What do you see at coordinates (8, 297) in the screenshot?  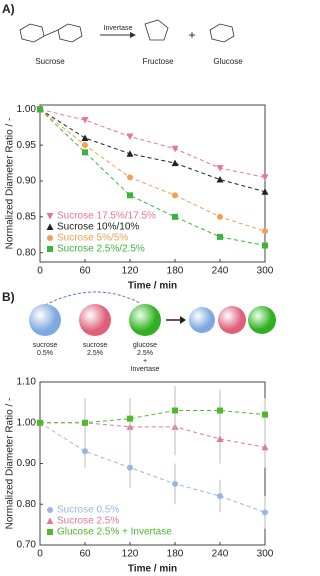 I see `panel-label: B)` at bounding box center [8, 297].